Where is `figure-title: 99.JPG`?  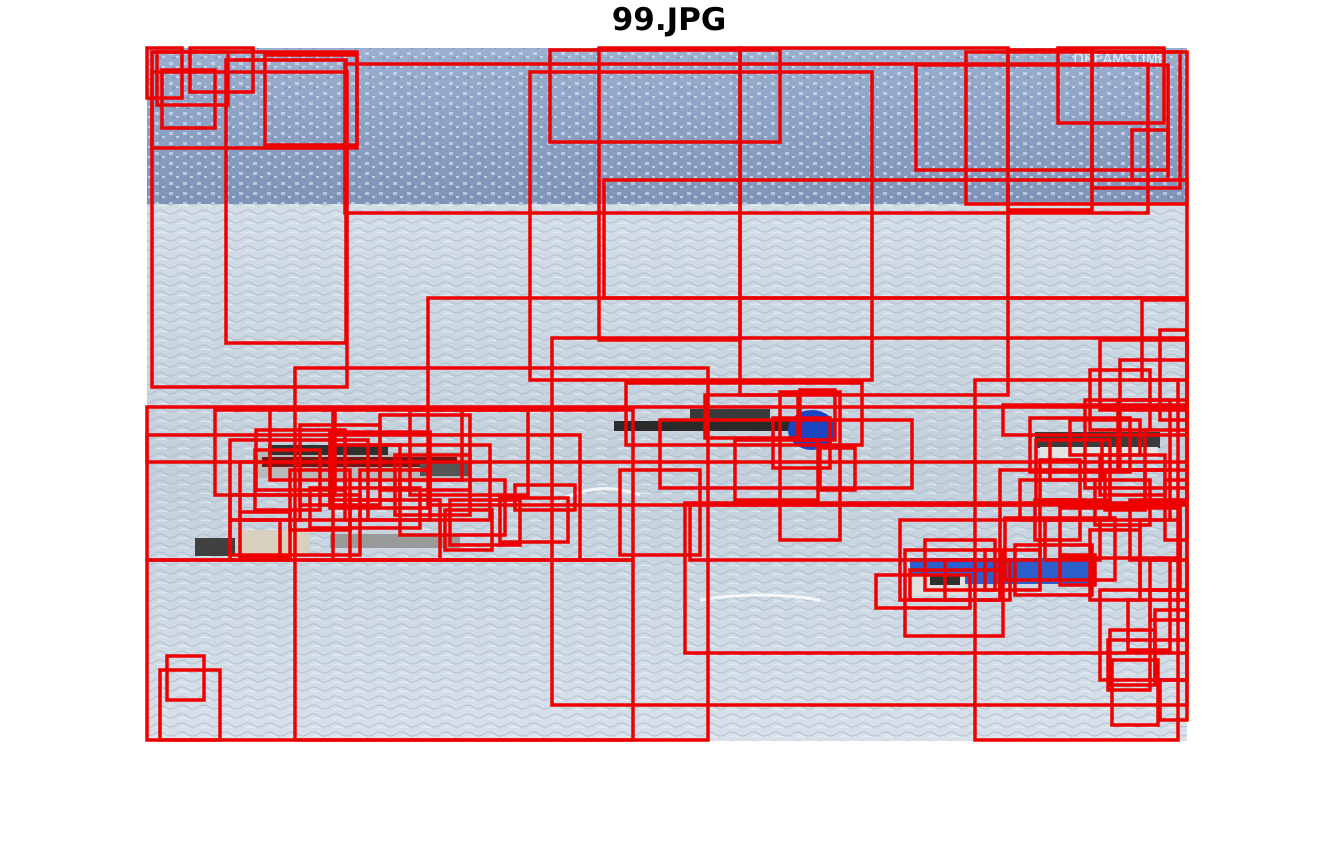 figure-title: 99.JPG is located at coordinates (669, 20).